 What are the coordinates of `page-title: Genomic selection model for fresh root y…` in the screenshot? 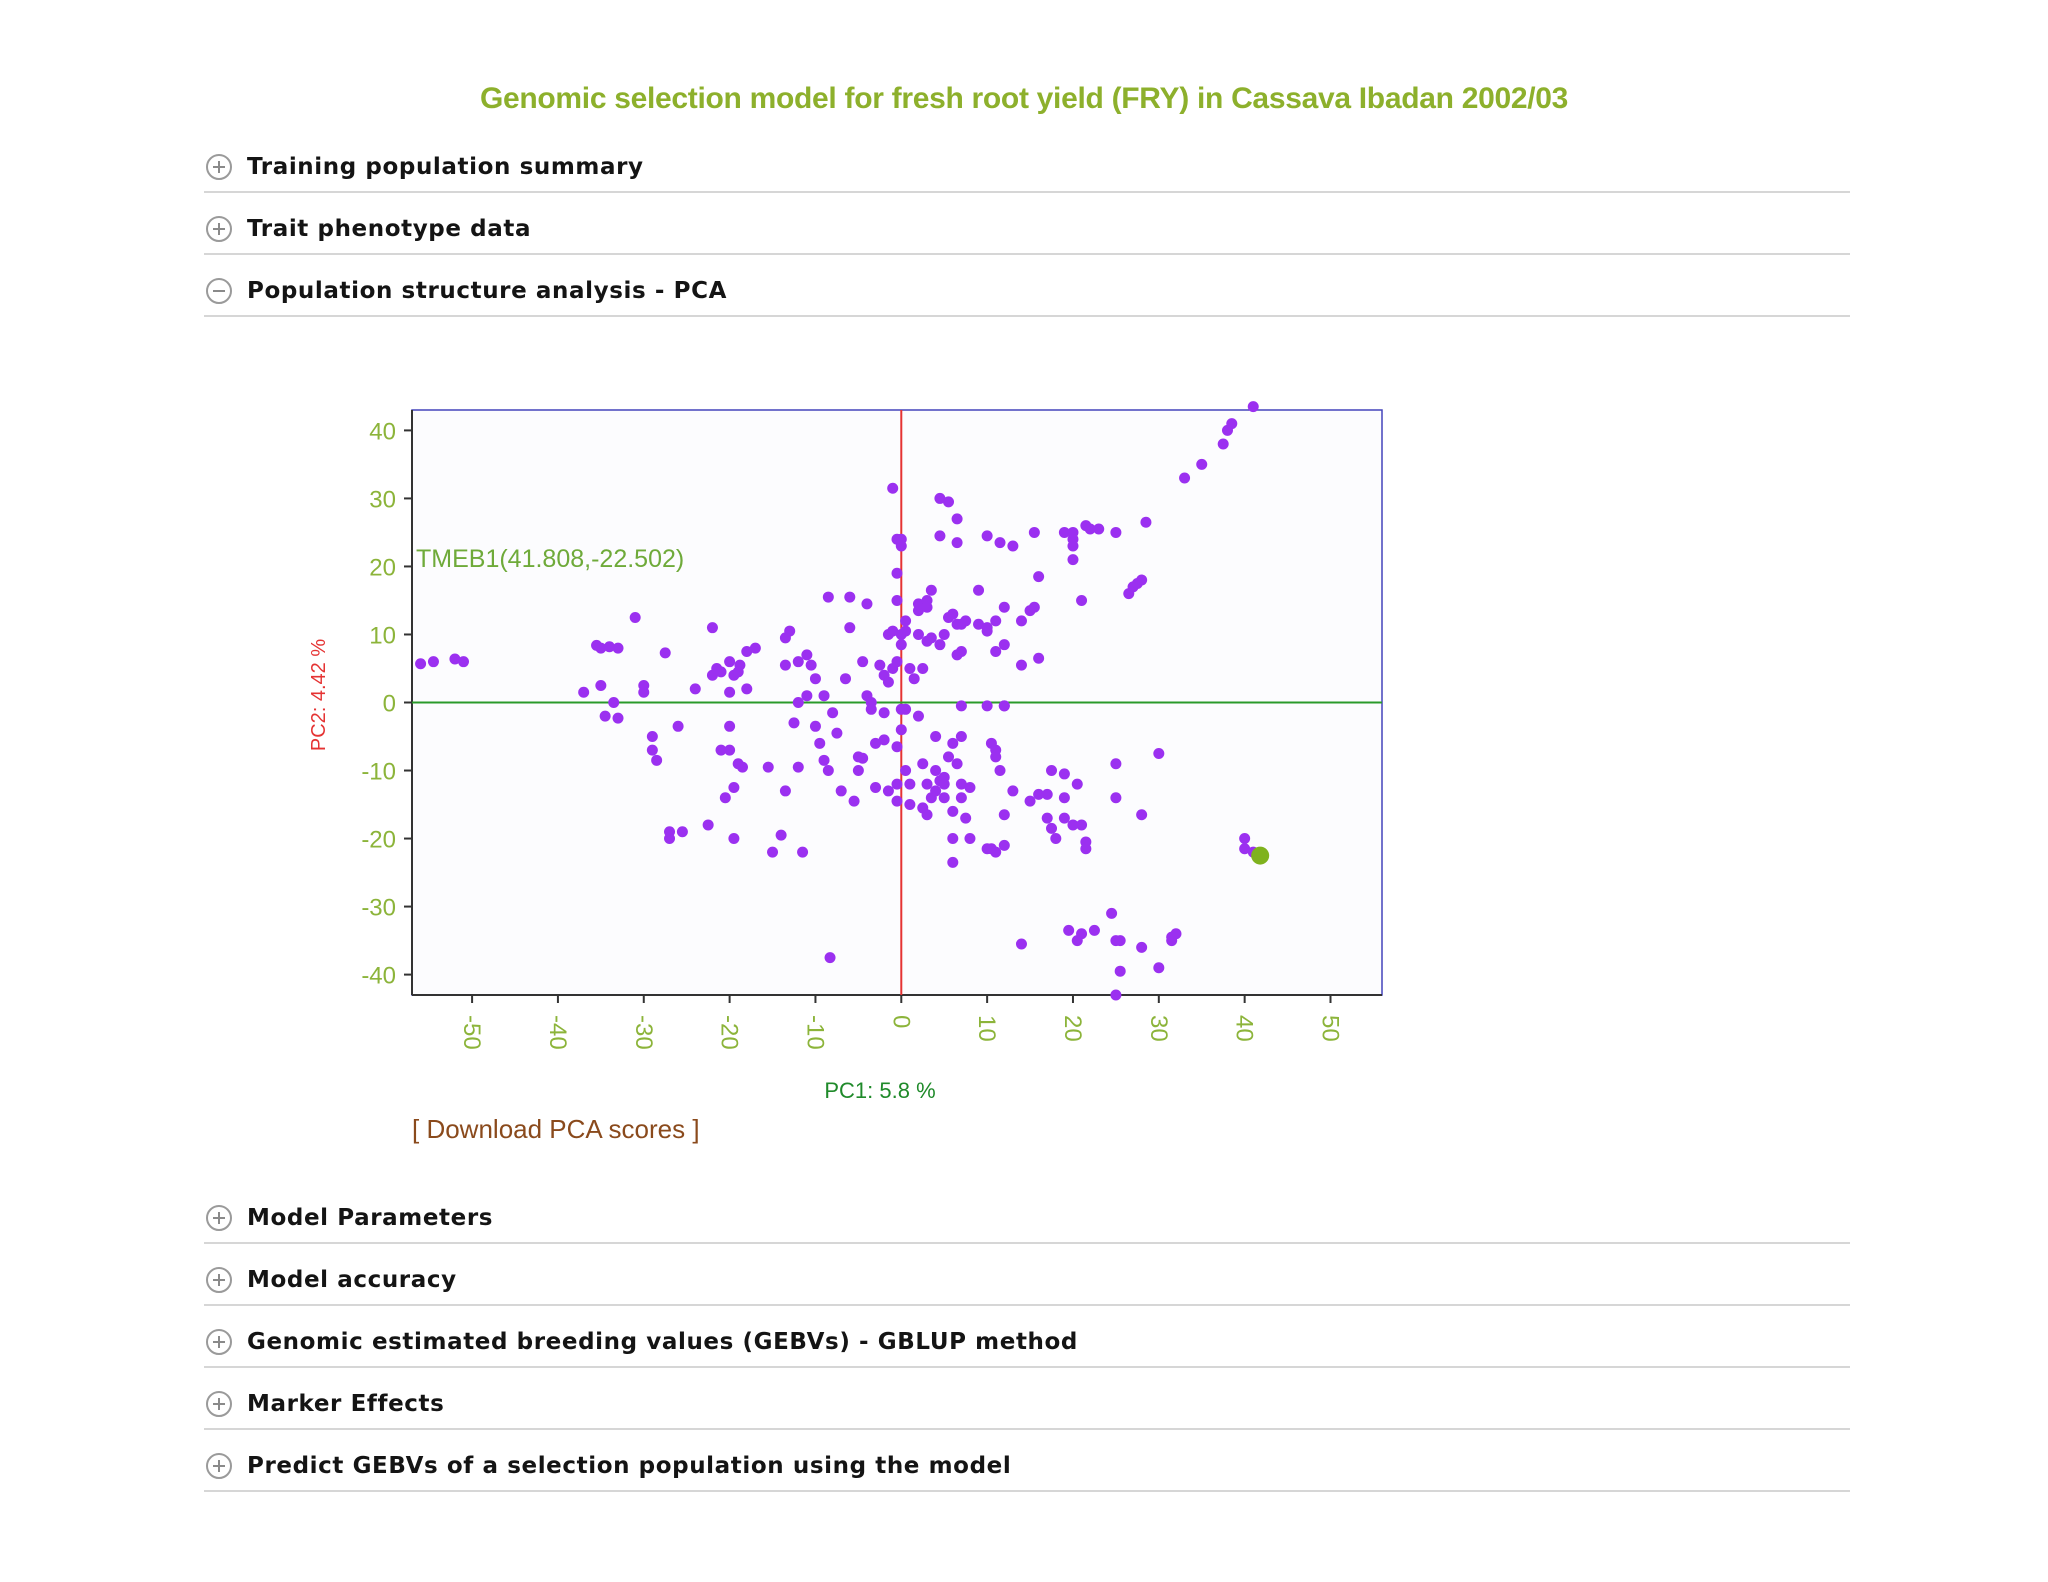 It's located at (1024, 98).